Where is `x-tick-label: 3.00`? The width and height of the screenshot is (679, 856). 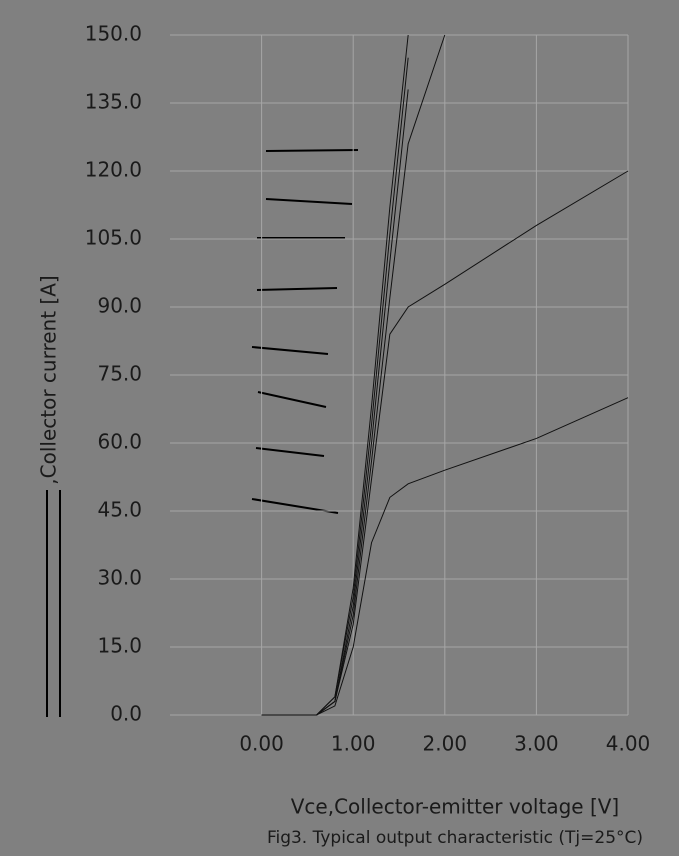 x-tick-label: 3.00 is located at coordinates (536, 744).